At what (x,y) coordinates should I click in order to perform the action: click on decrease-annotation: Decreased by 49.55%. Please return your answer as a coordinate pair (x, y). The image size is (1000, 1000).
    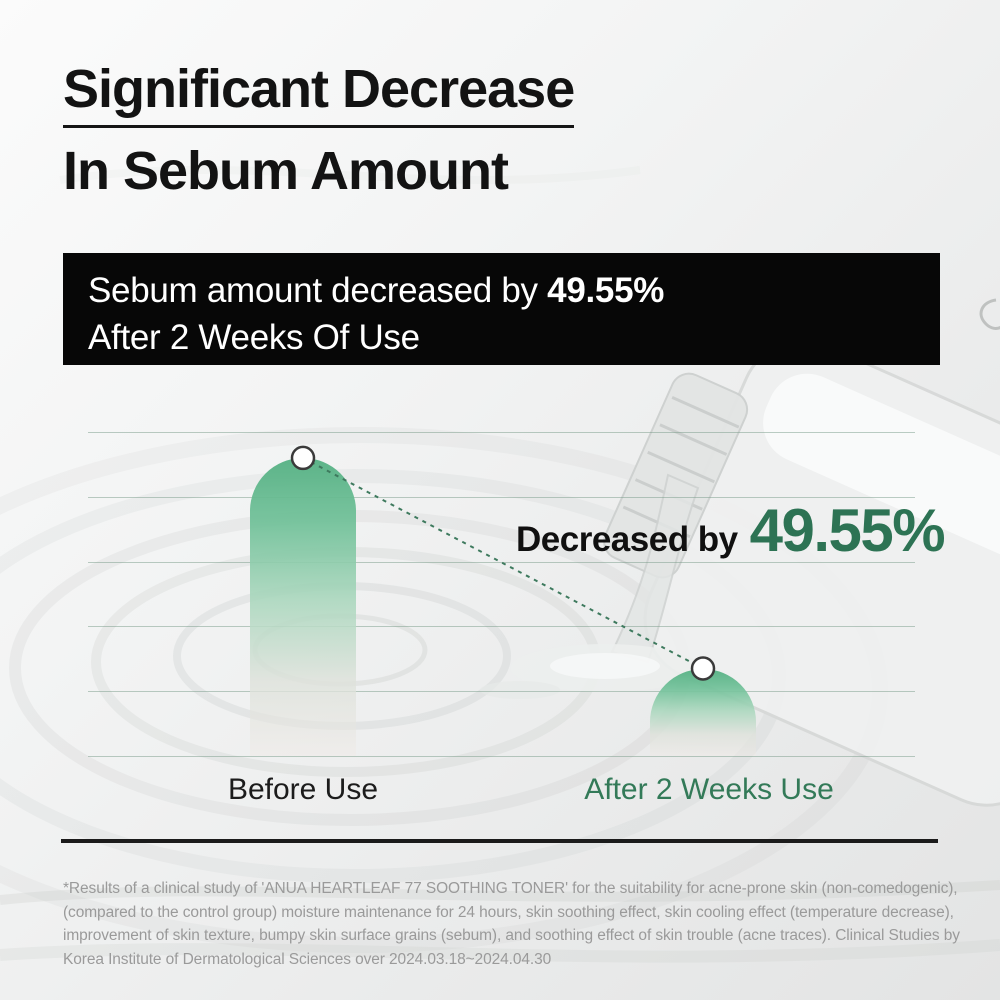
    Looking at the image, I should click on (731, 530).